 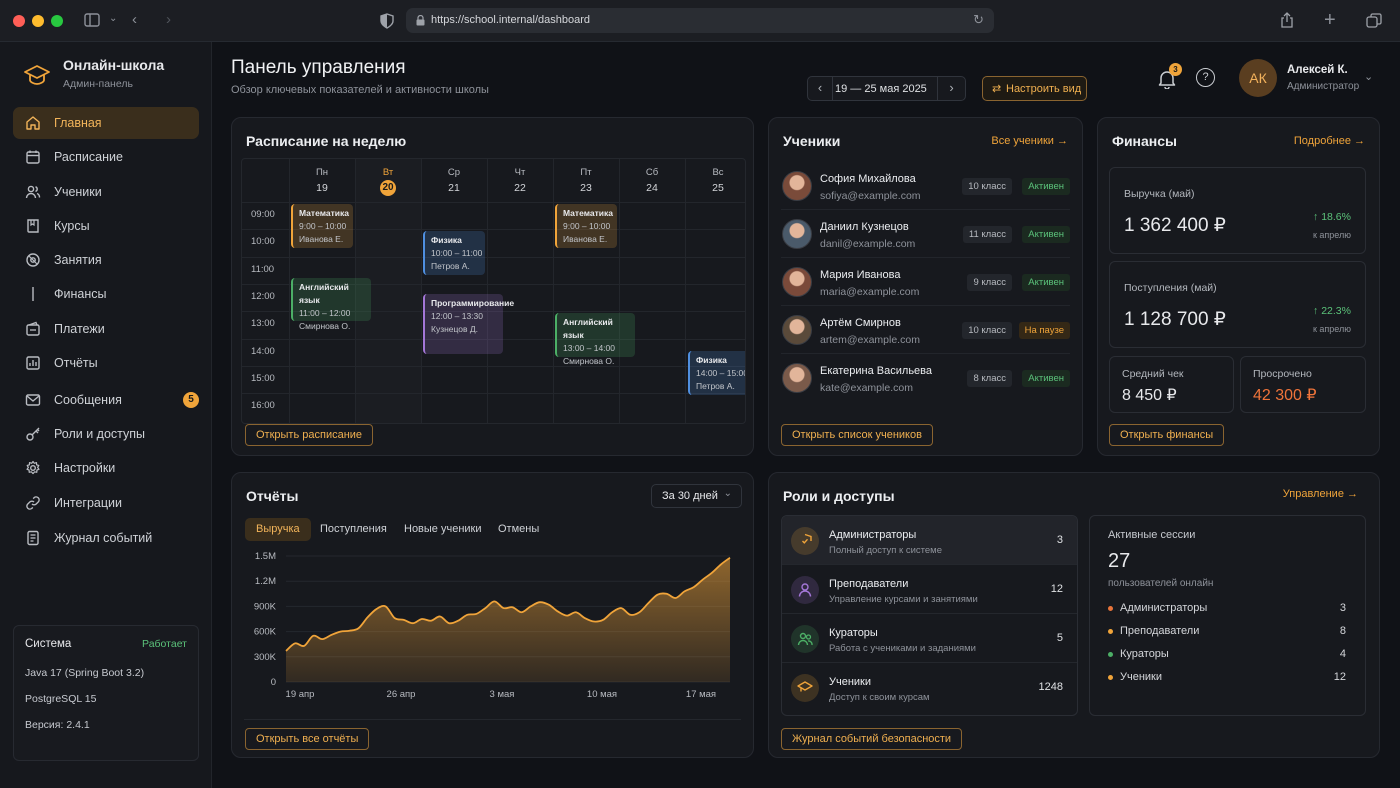 I want to click on system-line: Версия: 2.4.1, so click(x=57, y=725).